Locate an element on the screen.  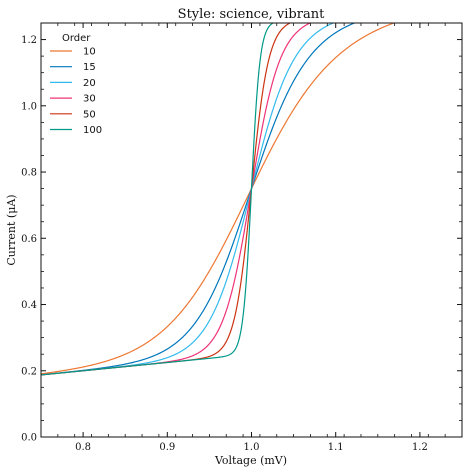
y-tick-label: 0.6 is located at coordinates (29, 239).